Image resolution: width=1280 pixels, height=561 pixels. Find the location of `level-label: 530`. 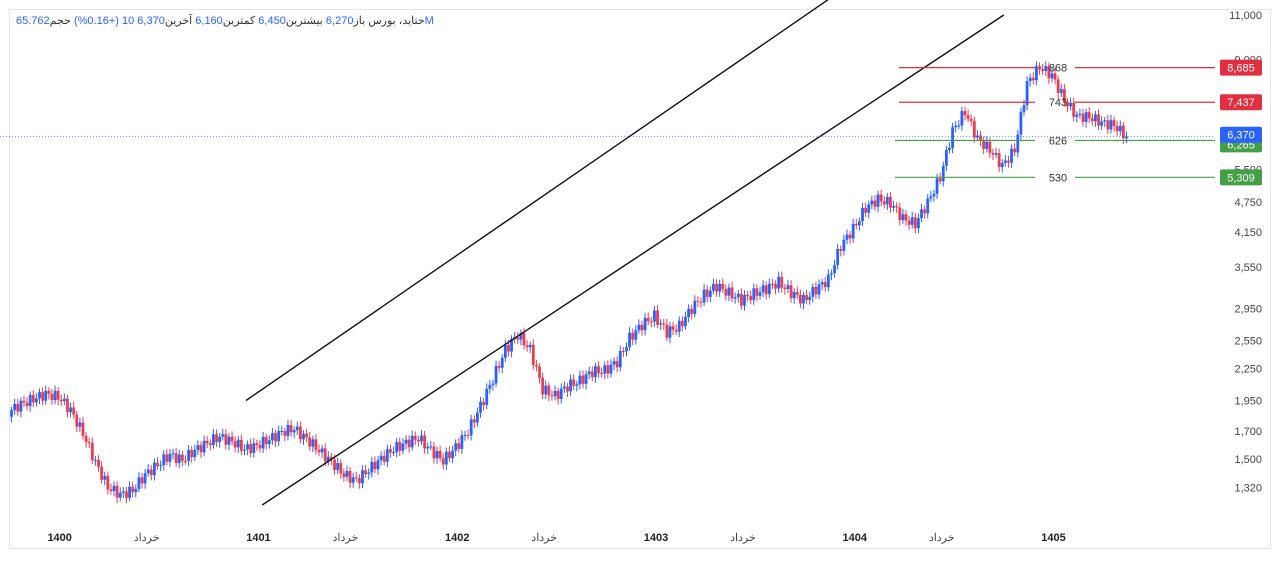

level-label: 530 is located at coordinates (1058, 178).